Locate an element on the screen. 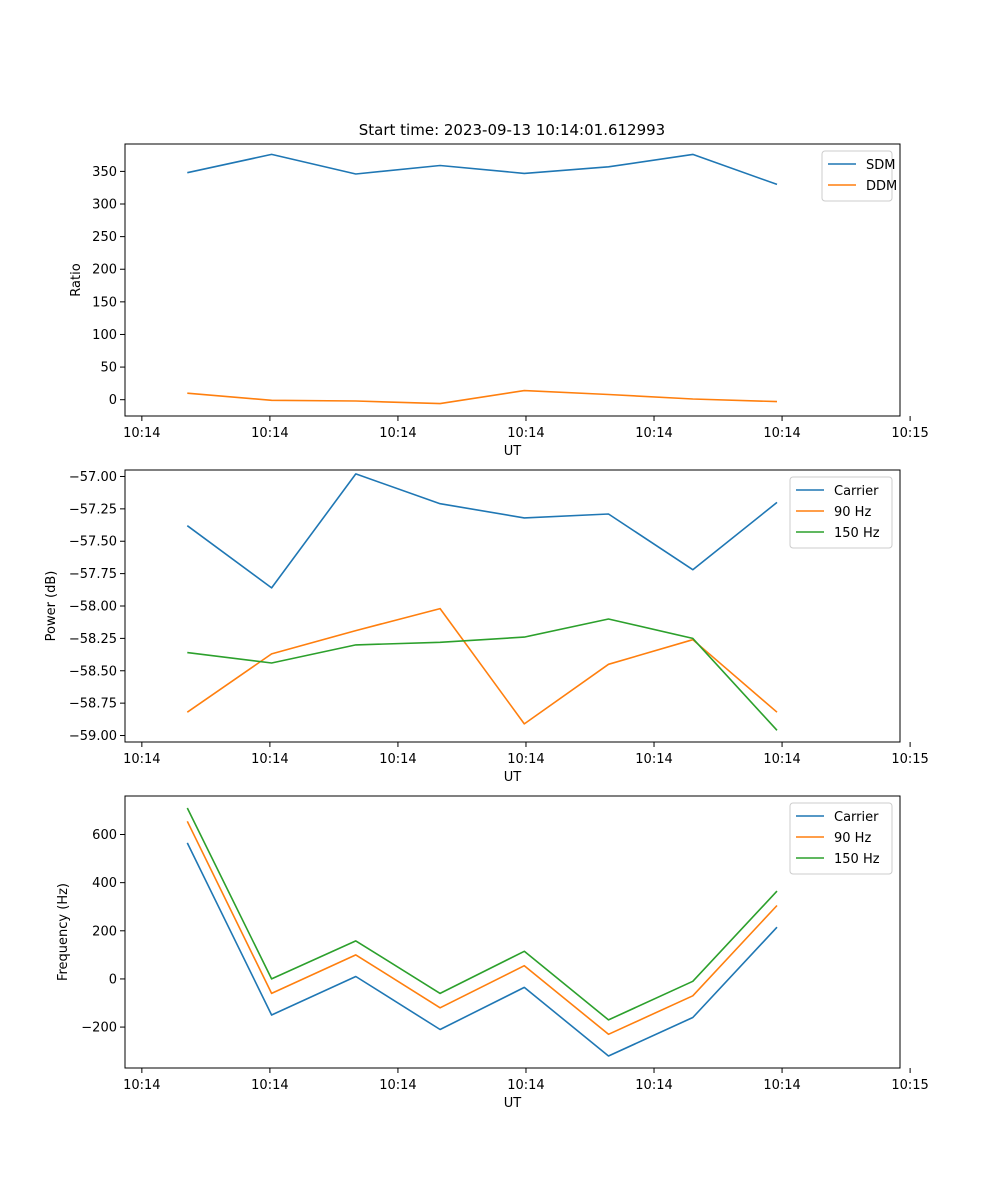 Image resolution: width=1000 pixels, height=1200 pixels. panel-3-y-tick-label: −200 is located at coordinates (99, 1028).